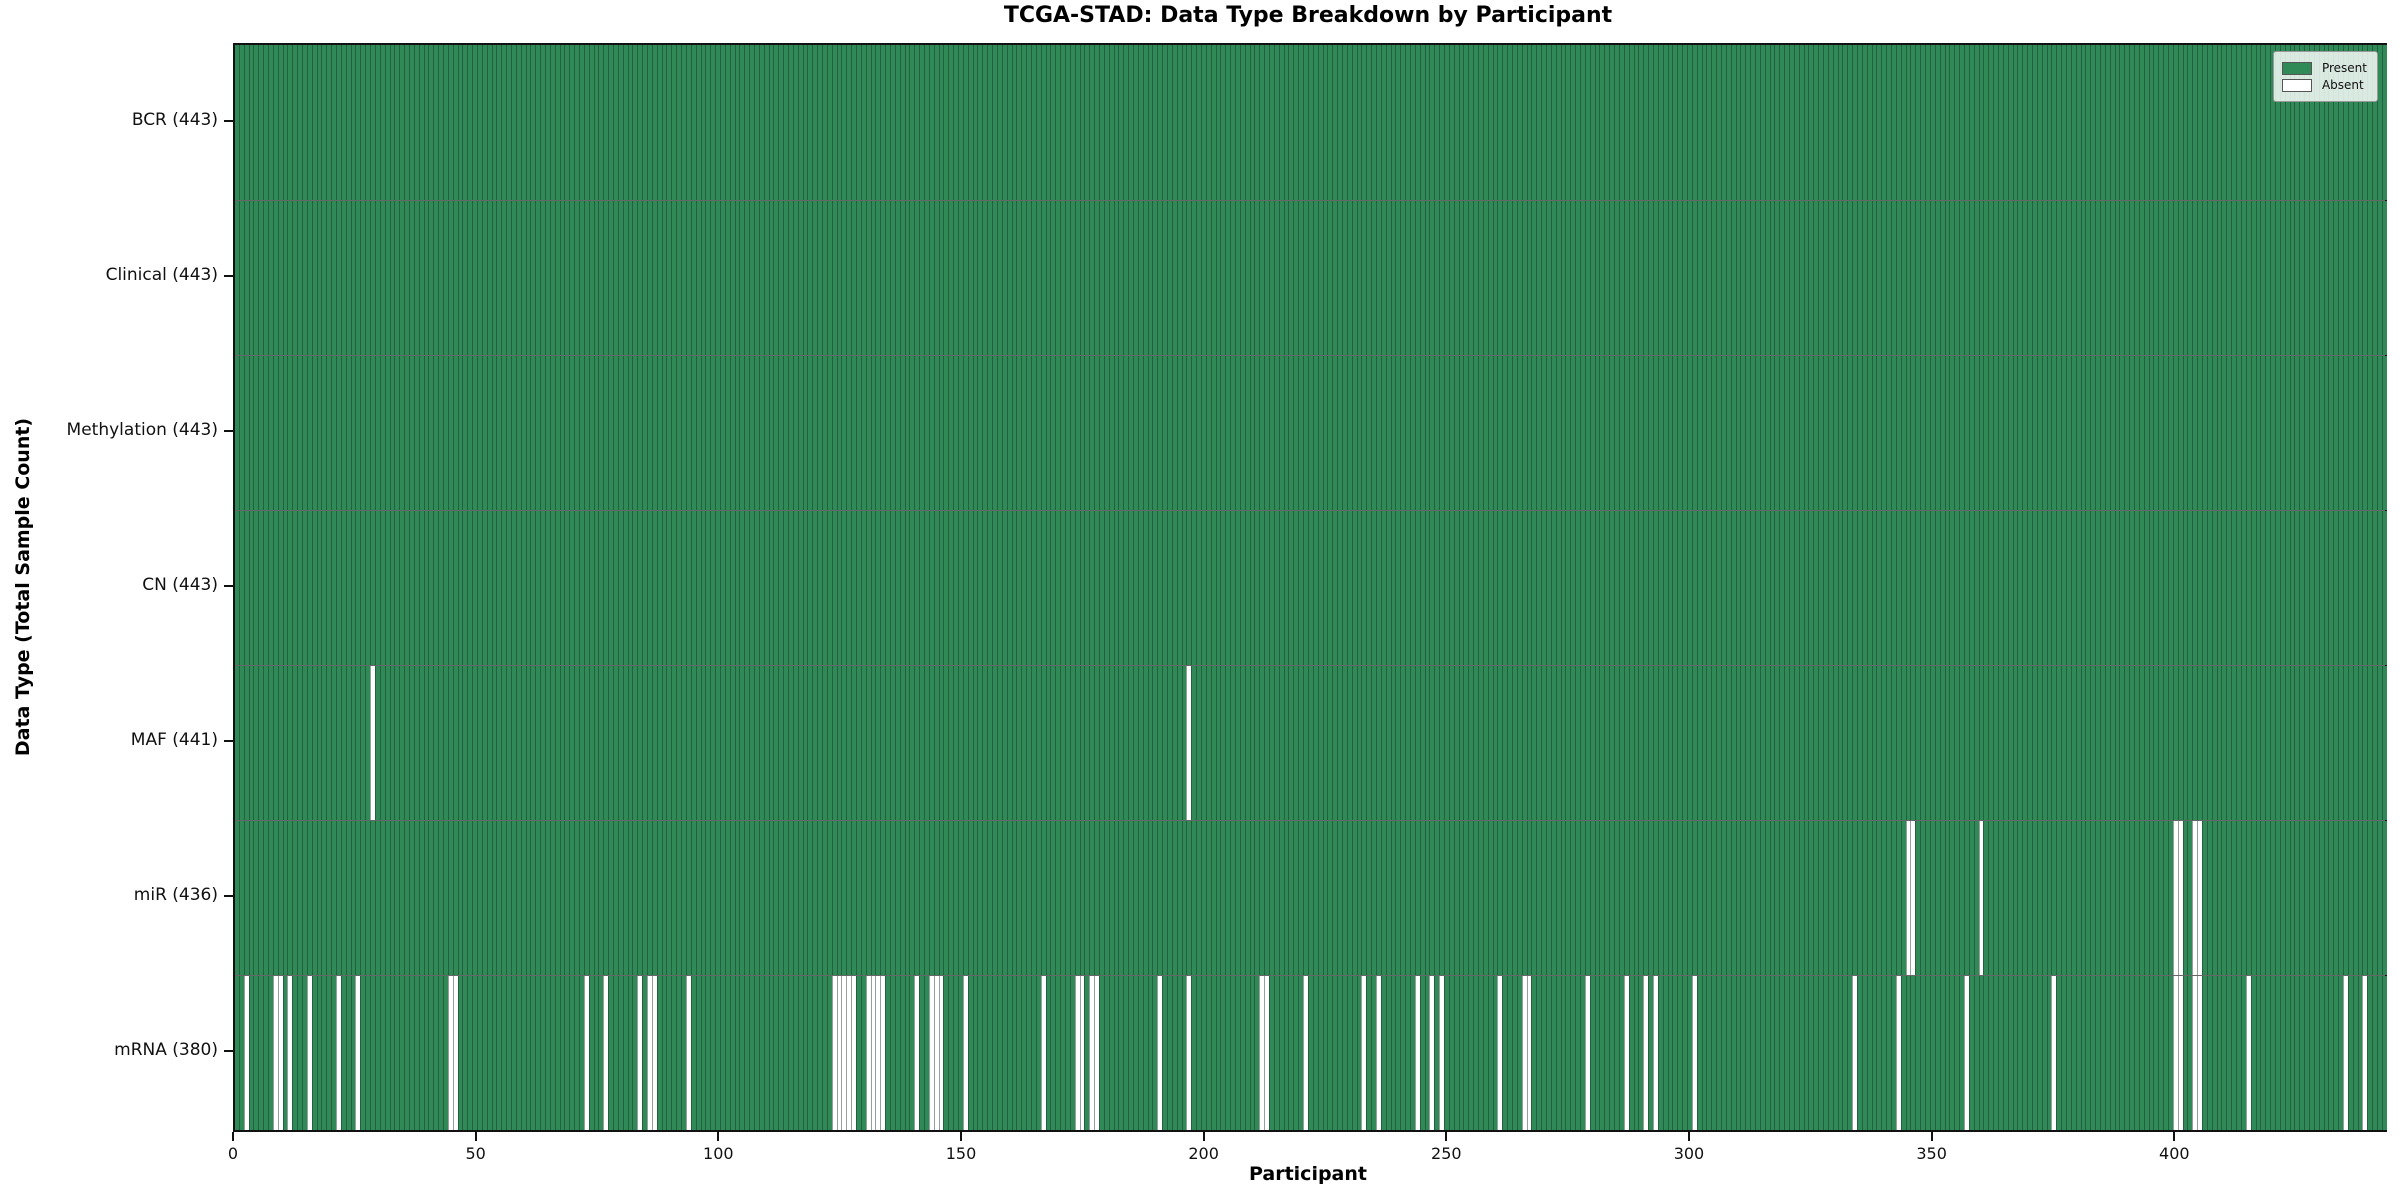 The width and height of the screenshot is (2400, 1200). I want to click on legend-entry-present: Present, so click(2324, 68).